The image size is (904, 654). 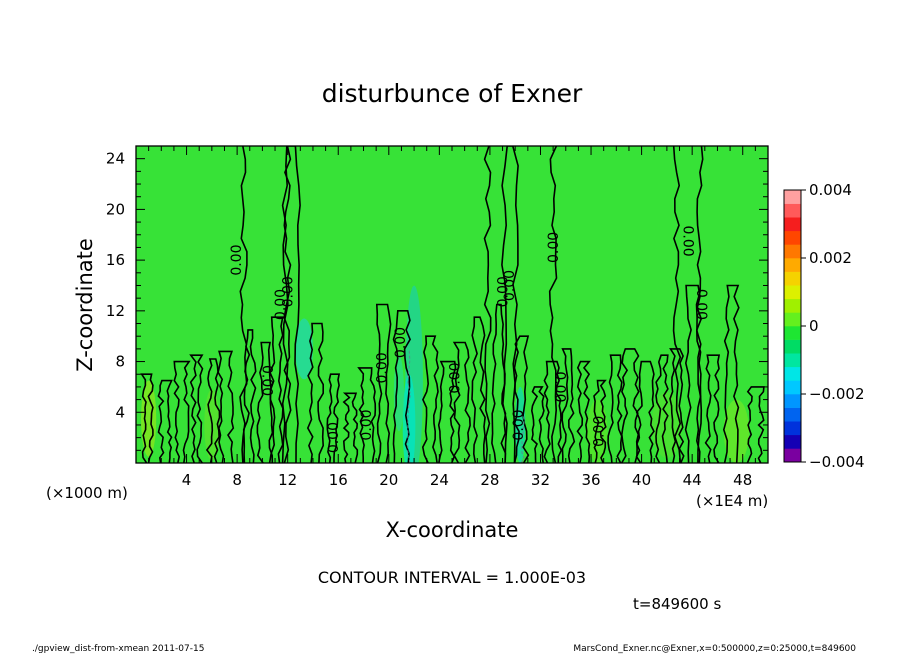 What do you see at coordinates (120, 412) in the screenshot?
I see `y-tick-label: 4` at bounding box center [120, 412].